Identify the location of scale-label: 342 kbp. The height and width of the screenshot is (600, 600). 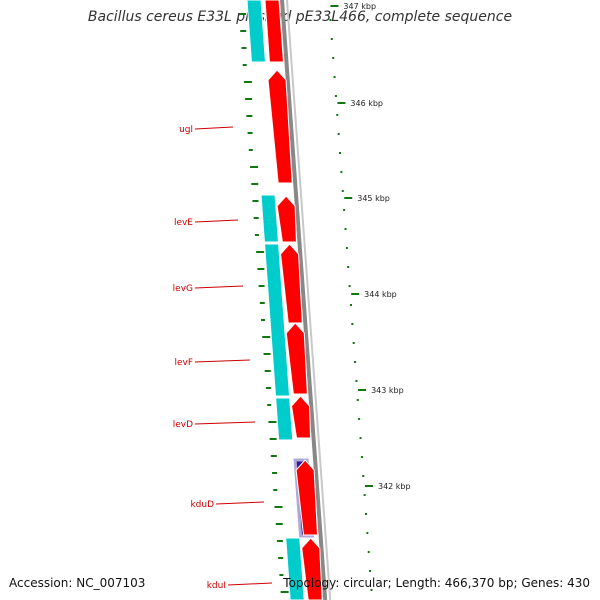
(394, 486).